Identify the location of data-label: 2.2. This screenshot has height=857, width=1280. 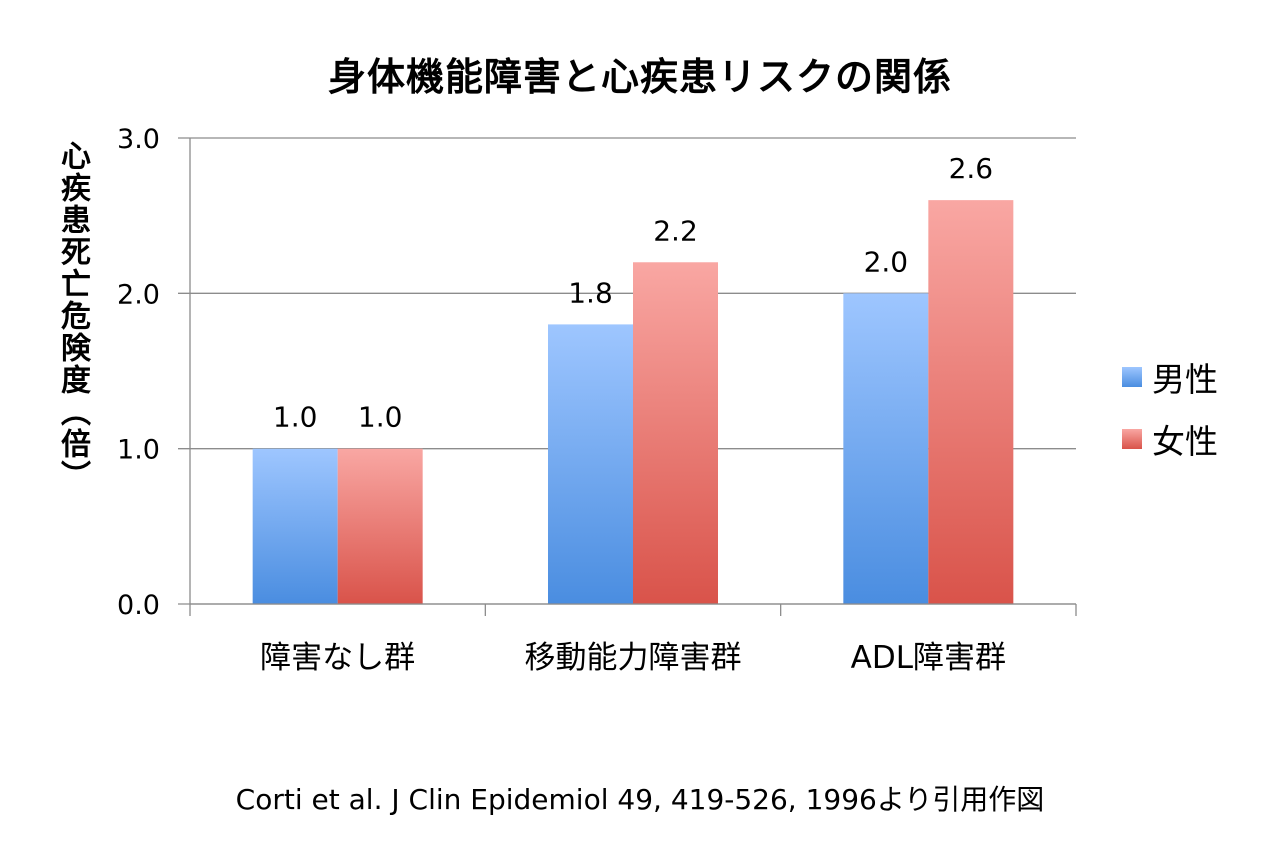
(675, 230).